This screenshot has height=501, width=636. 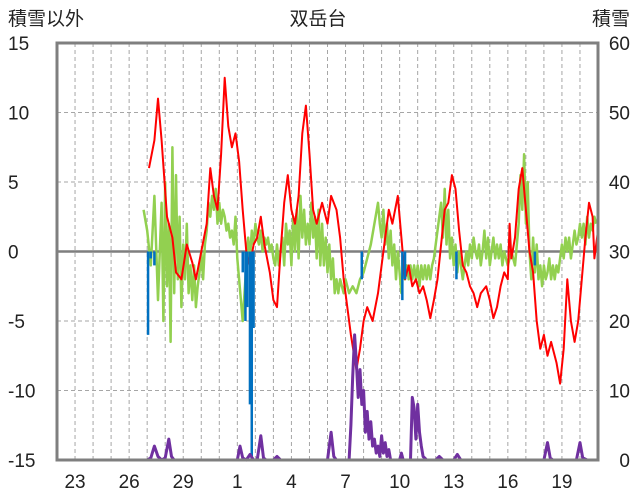 I want to click on x-tick-label: 4, so click(x=291, y=482).